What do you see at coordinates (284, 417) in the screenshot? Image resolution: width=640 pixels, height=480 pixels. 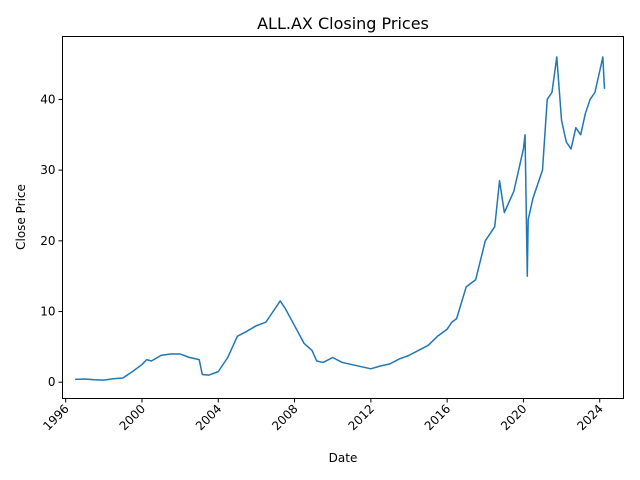 I see `x-tick-label: 2008` at bounding box center [284, 417].